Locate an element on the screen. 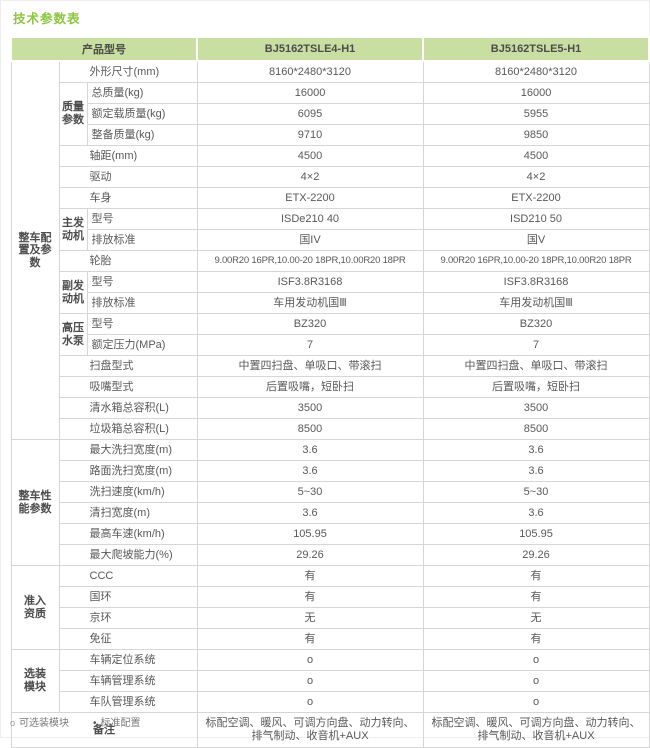  group-qualification: 准入资质 is located at coordinates (35, 607).